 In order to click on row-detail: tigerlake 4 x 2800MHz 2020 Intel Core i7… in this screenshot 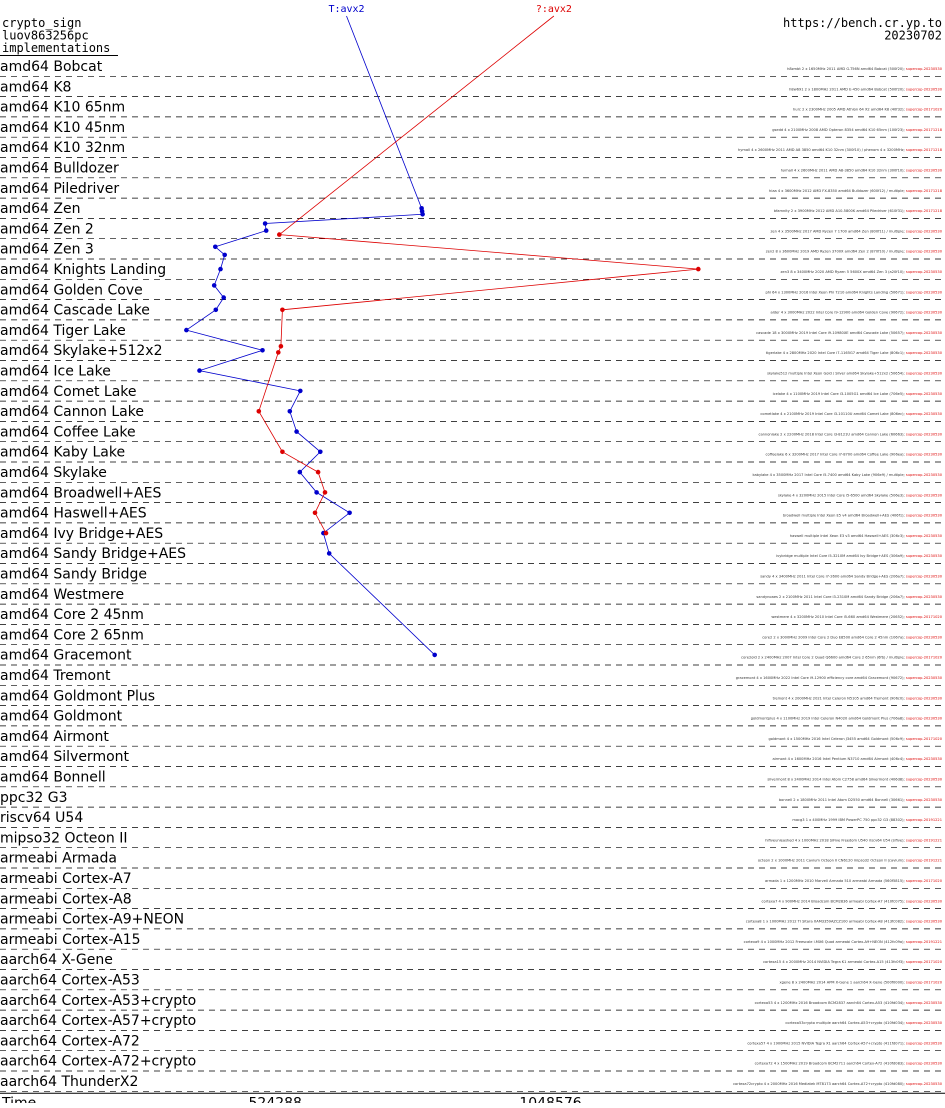, I will do `click(854, 353)`.